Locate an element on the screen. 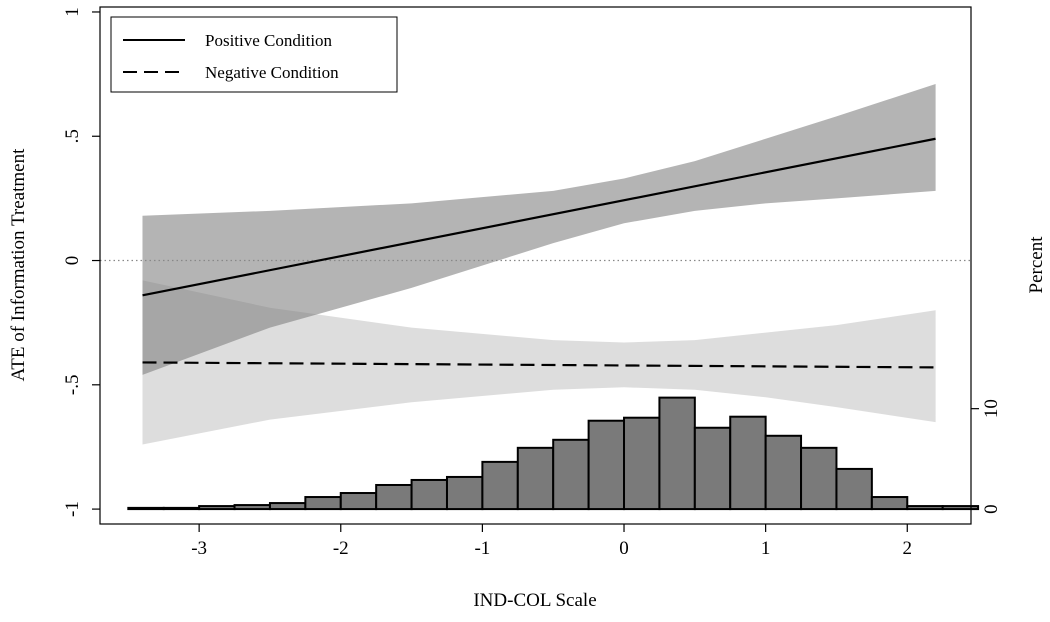 The height and width of the screenshot is (622, 1050). y2-tick-label: 0 is located at coordinates (991, 509).